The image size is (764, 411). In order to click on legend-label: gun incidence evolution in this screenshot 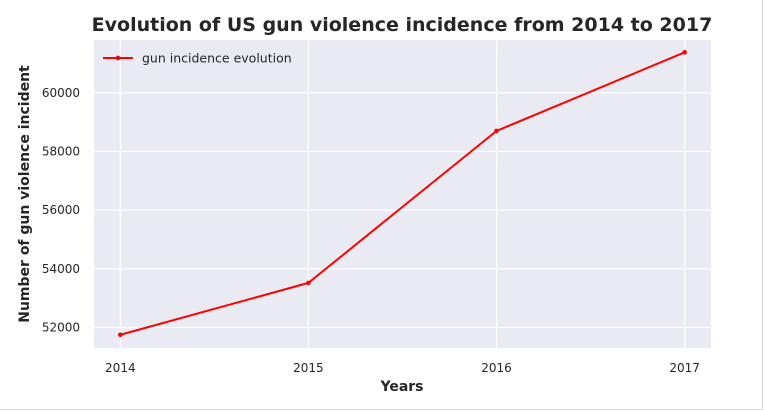, I will do `click(217, 58)`.